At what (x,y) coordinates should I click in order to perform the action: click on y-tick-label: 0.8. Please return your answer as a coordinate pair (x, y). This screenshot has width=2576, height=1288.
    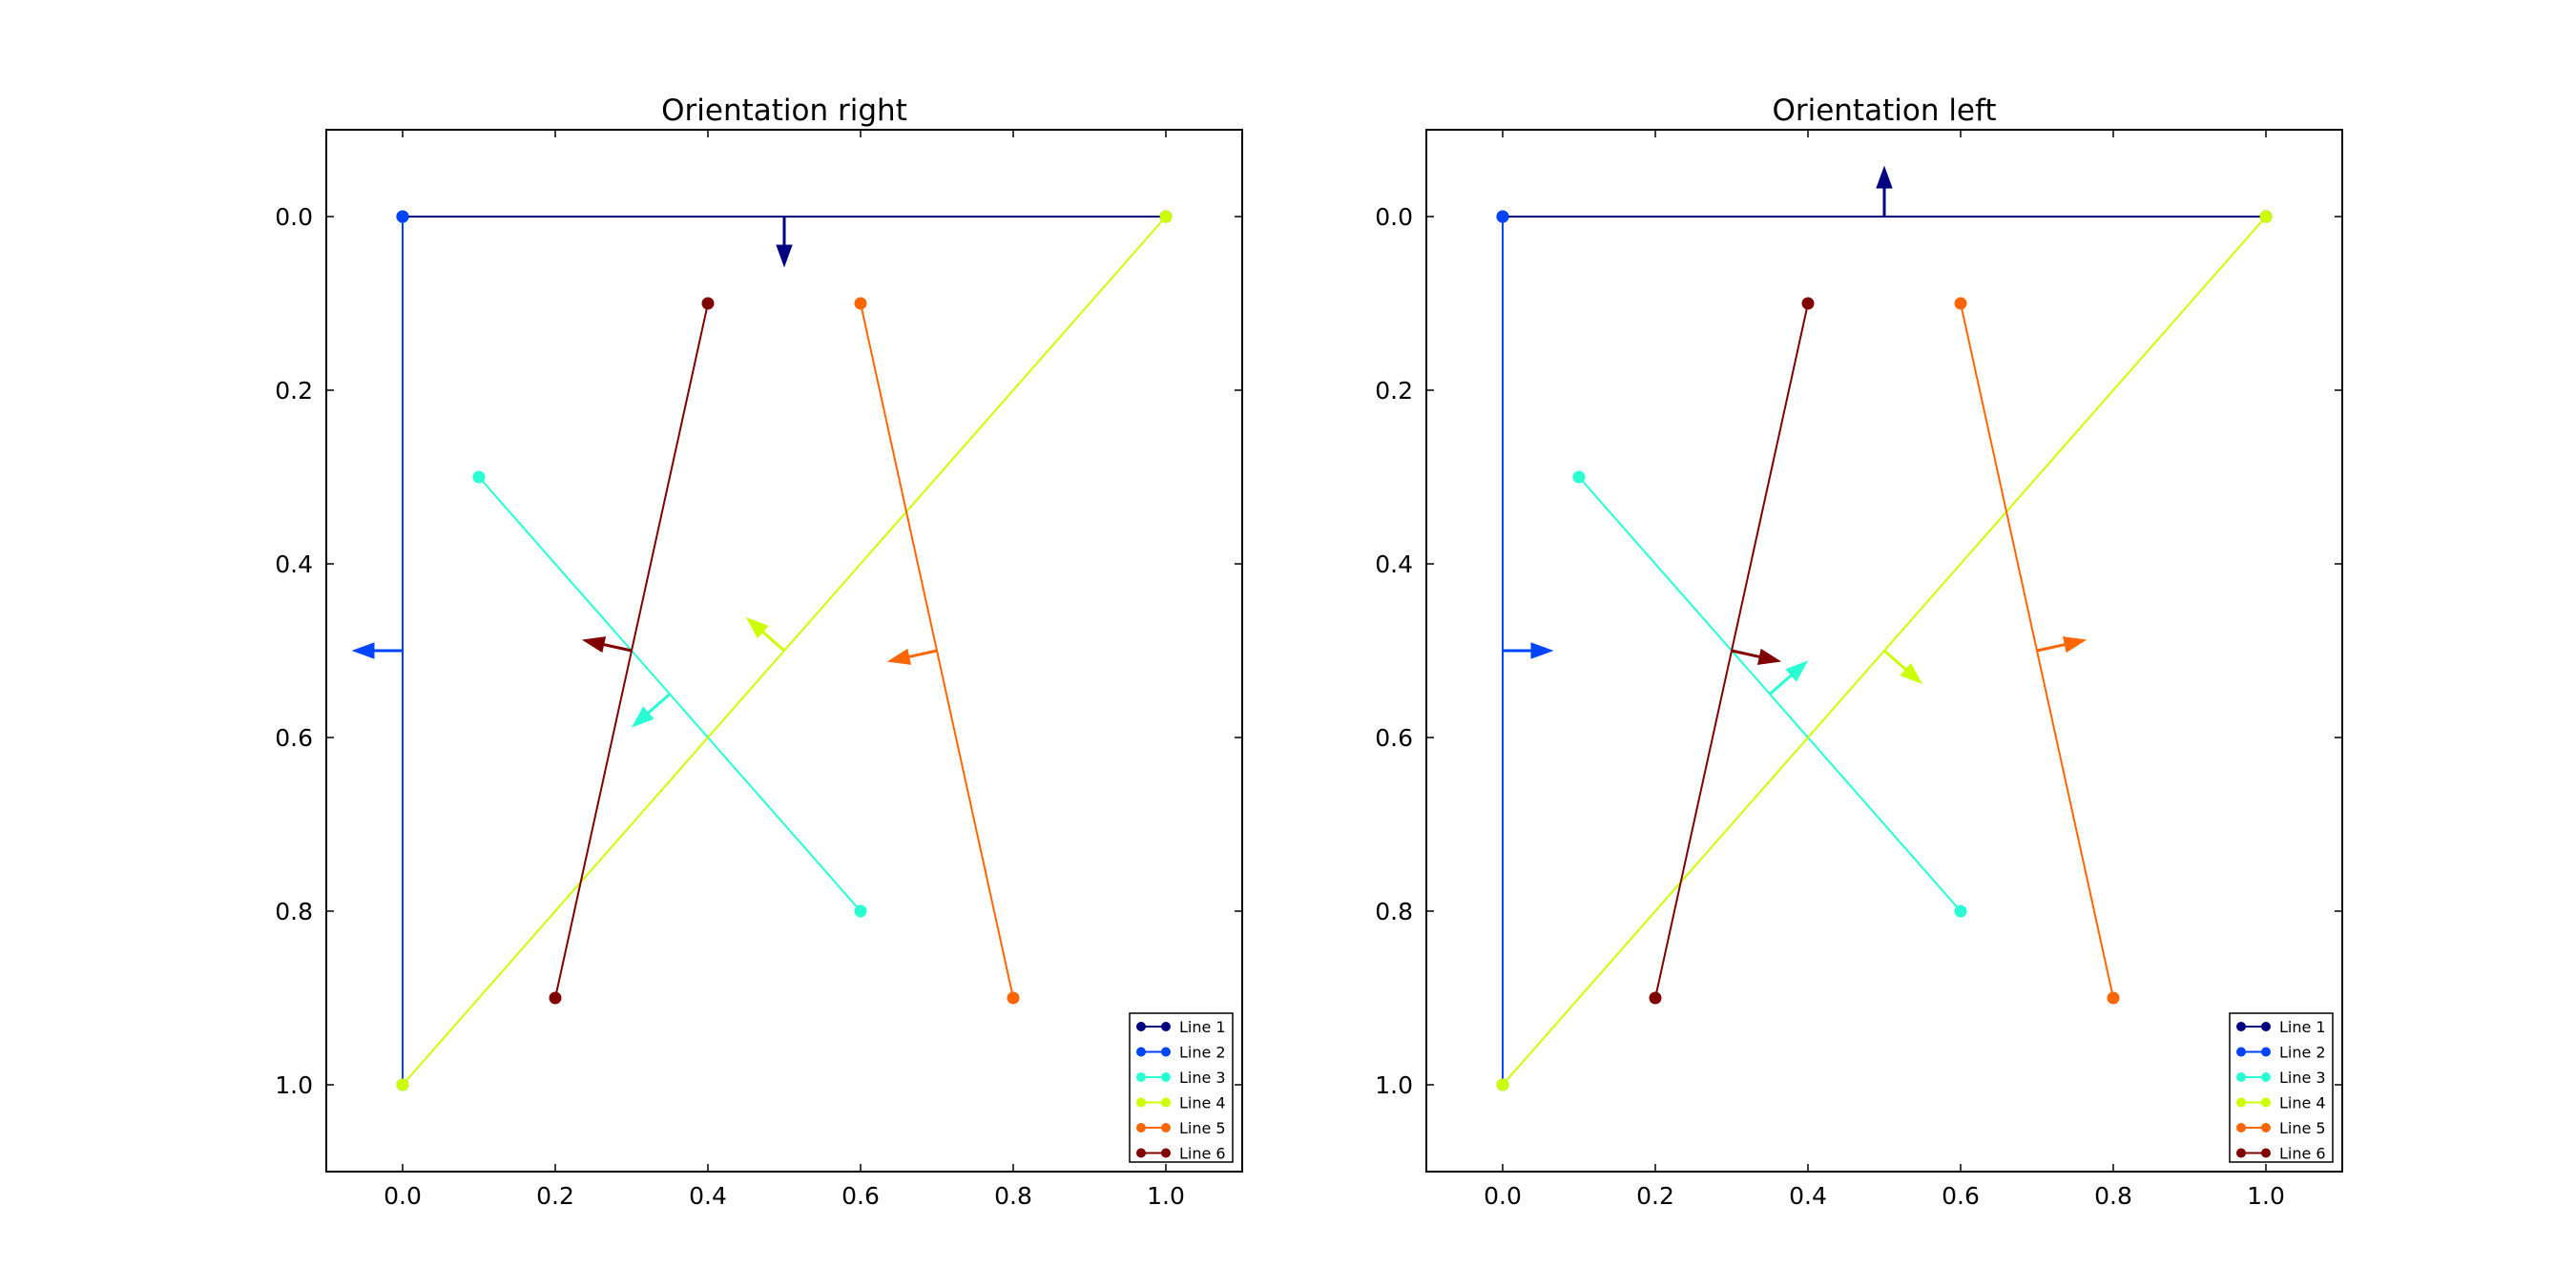
    Looking at the image, I should click on (294, 911).